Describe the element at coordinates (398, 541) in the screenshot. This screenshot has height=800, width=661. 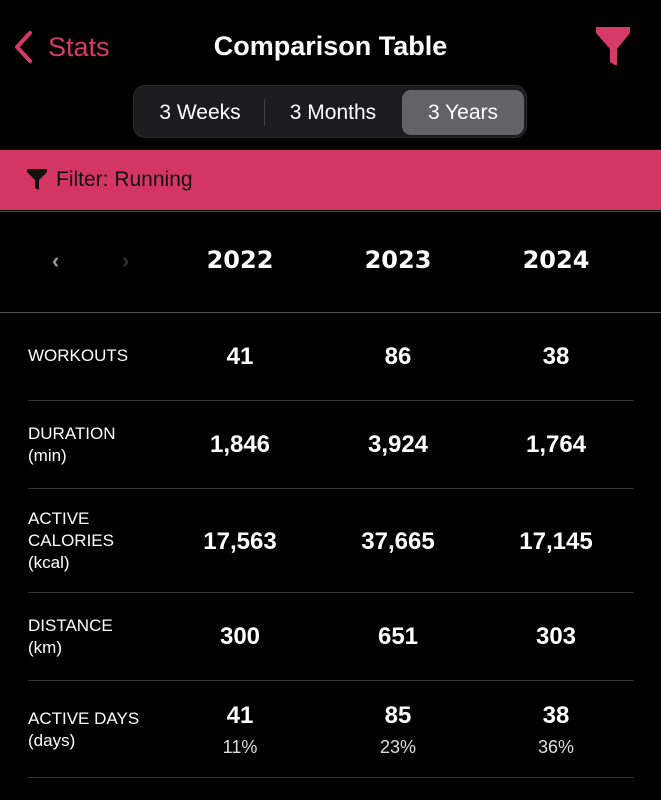
I see `cell-value: 37,665` at that location.